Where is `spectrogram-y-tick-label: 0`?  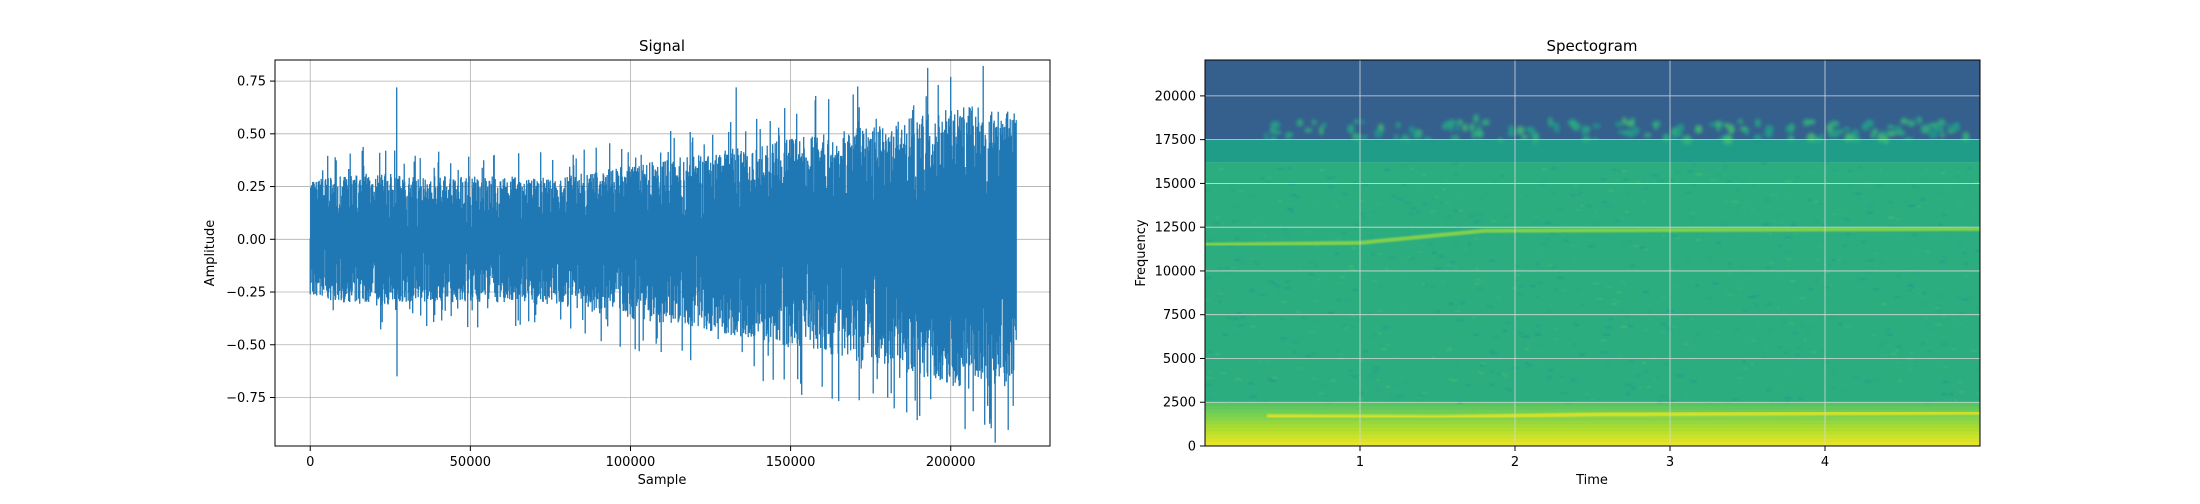 spectrogram-y-tick-label: 0 is located at coordinates (1192, 447).